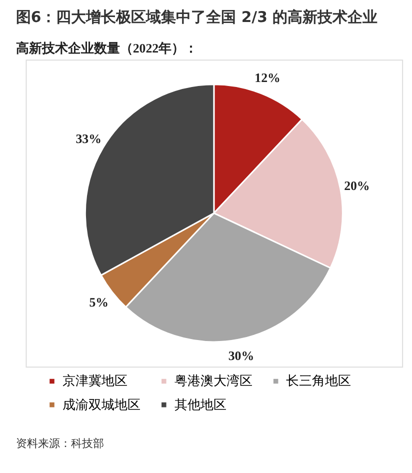  I want to click on chart-title: 图6：四大增长极区域集中了全国 2/3 的高新技术企业, so click(197, 17).